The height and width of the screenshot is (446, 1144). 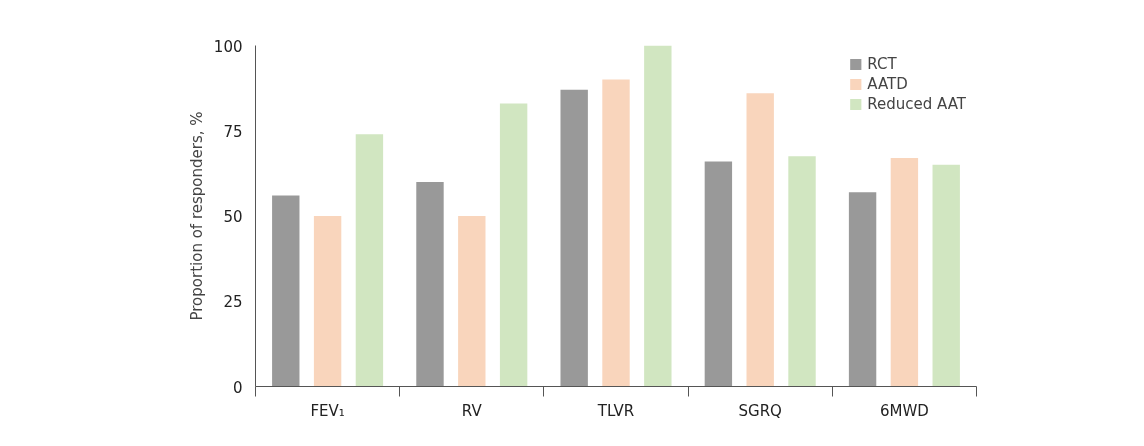 I want to click on x-tick-label: SGRQ, so click(x=760, y=410).